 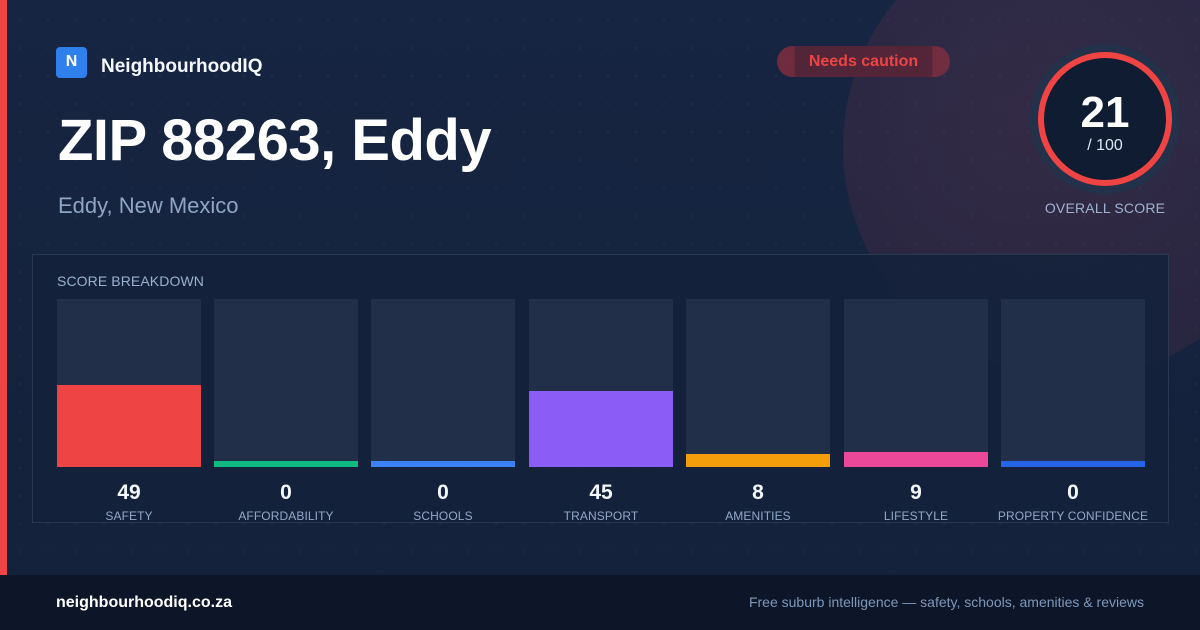 What do you see at coordinates (1073, 516) in the screenshot?
I see `metric-label: PROPERTY CONFIDENCE` at bounding box center [1073, 516].